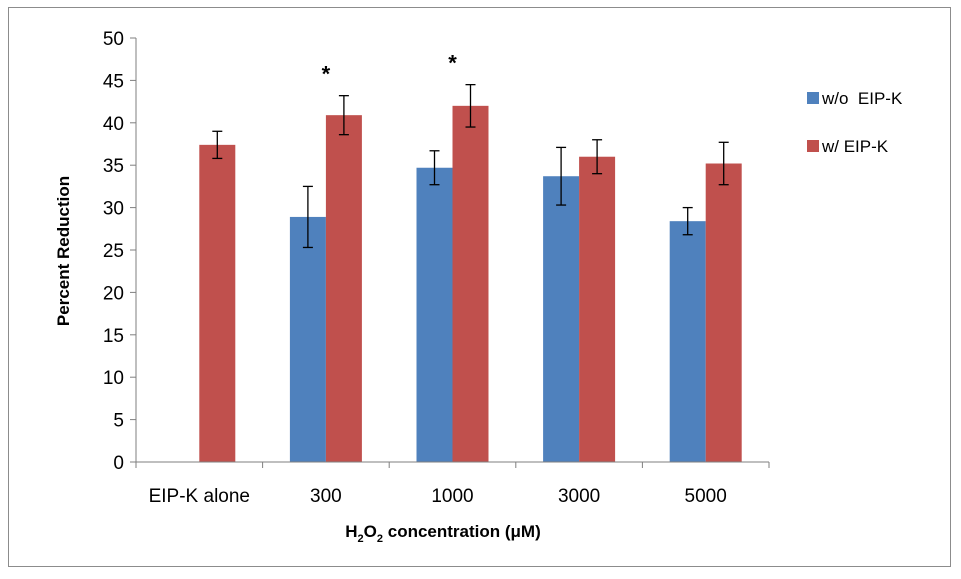  Describe the element at coordinates (855, 146) in the screenshot. I see `legend-label-series-2: w/ EIP-K` at that location.